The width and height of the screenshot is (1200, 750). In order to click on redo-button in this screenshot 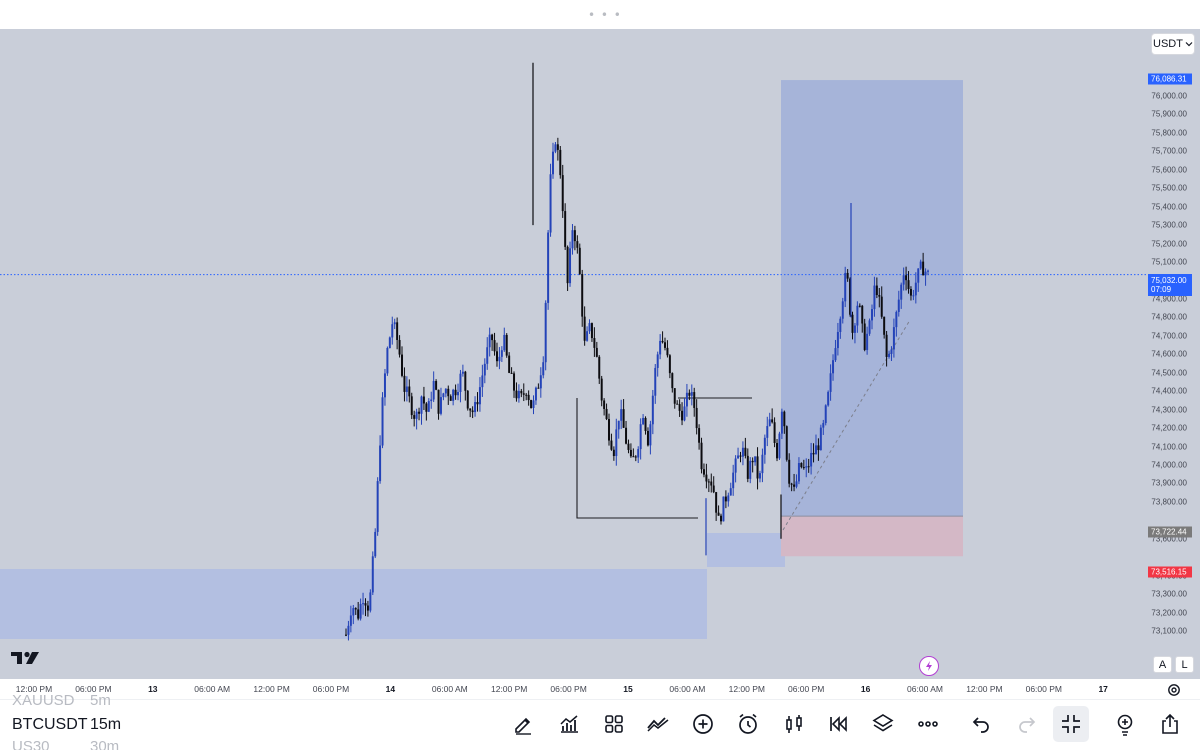, I will do `click(1027, 724)`.